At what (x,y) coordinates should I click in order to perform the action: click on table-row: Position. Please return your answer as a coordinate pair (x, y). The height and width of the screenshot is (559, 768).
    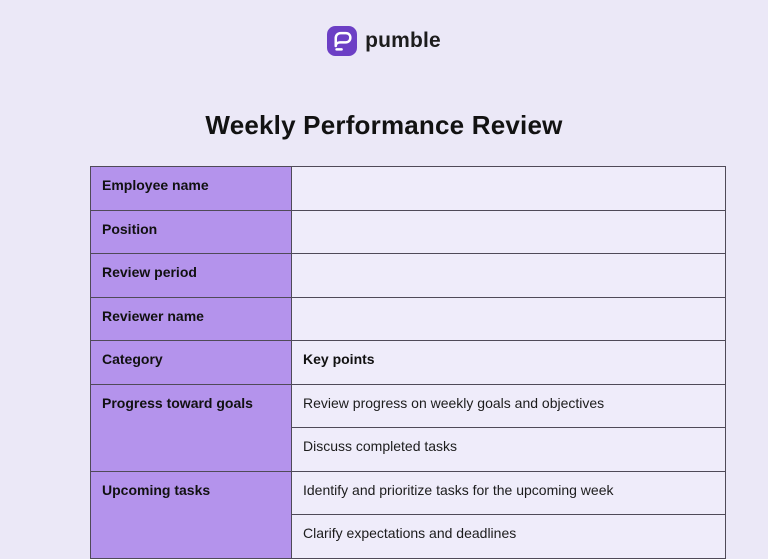
    Looking at the image, I should click on (408, 231).